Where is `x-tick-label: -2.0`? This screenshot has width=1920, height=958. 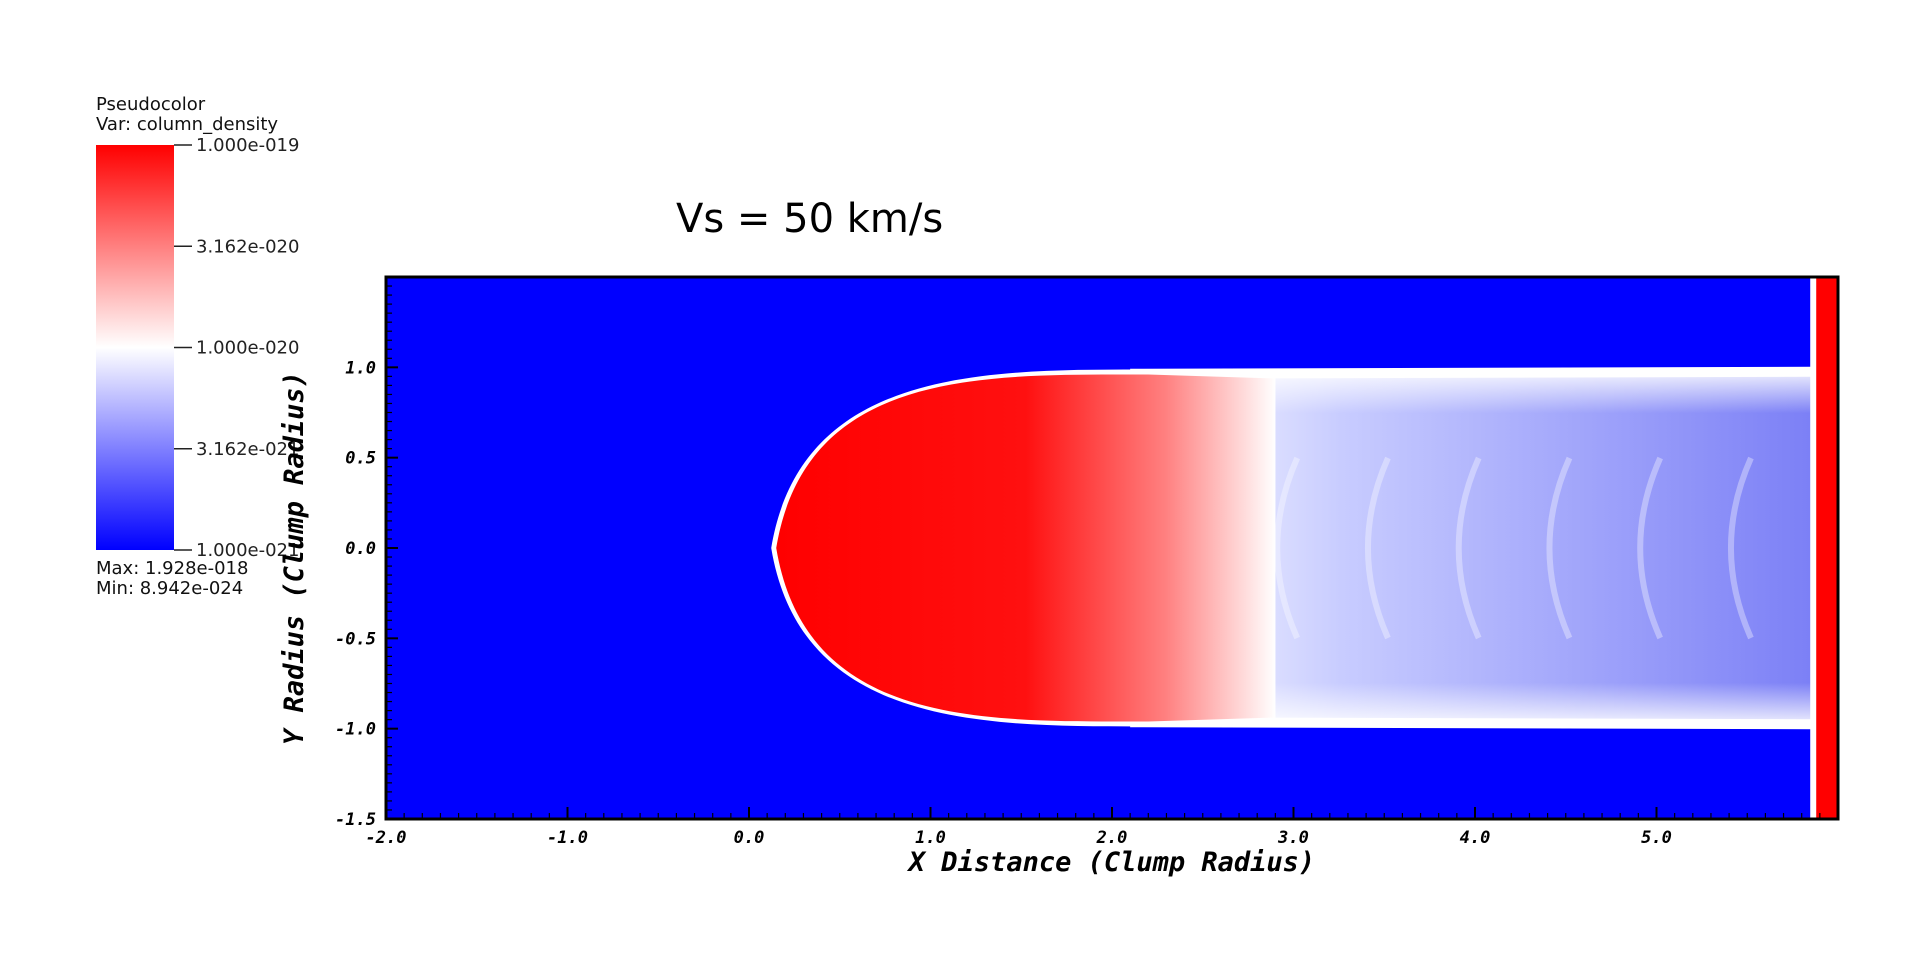 x-tick-label: -2.0 is located at coordinates (386, 838).